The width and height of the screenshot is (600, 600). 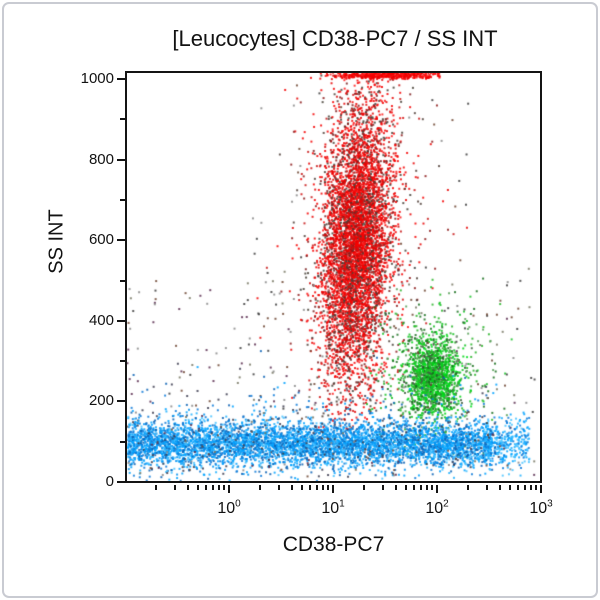 What do you see at coordinates (101, 159) in the screenshot?
I see `y-tick-label: 800` at bounding box center [101, 159].